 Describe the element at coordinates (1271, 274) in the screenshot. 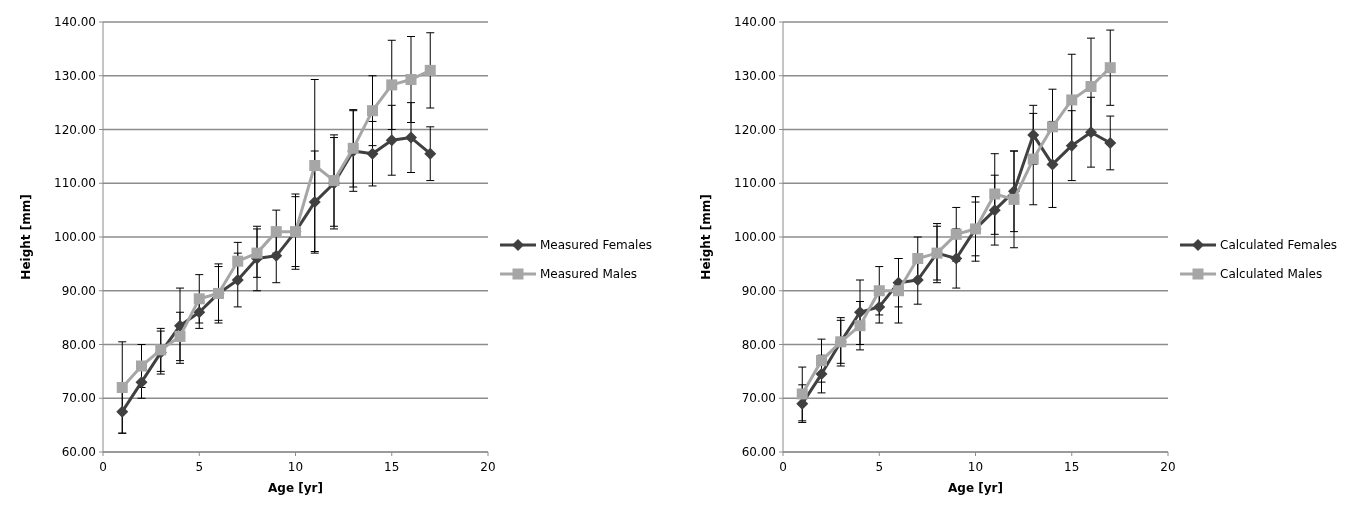

I see `legend-label: Calculated Males` at that location.